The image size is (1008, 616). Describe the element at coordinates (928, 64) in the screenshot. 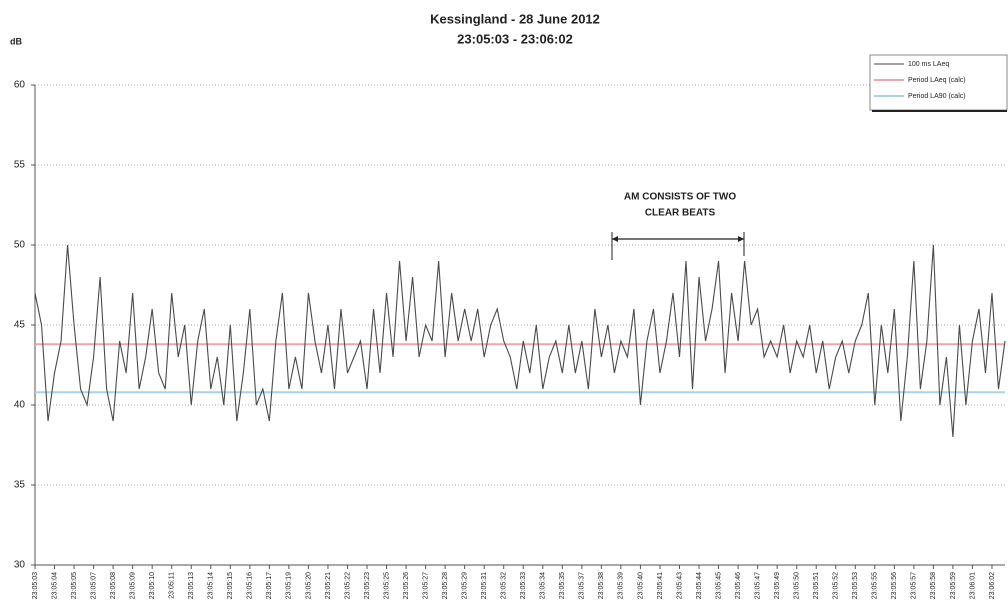

I see `legend-label: 100 ms LAeq` at that location.